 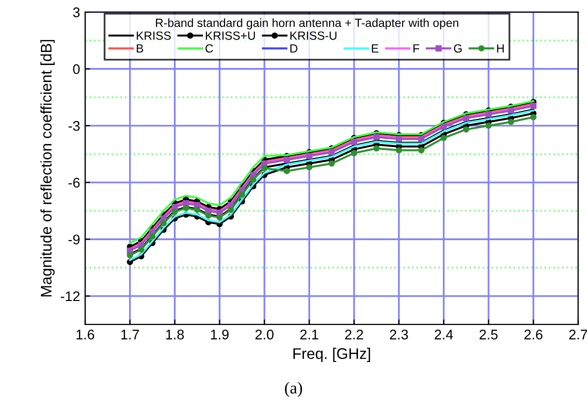 What do you see at coordinates (210, 48) in the screenshot?
I see `legend-label: C` at bounding box center [210, 48].